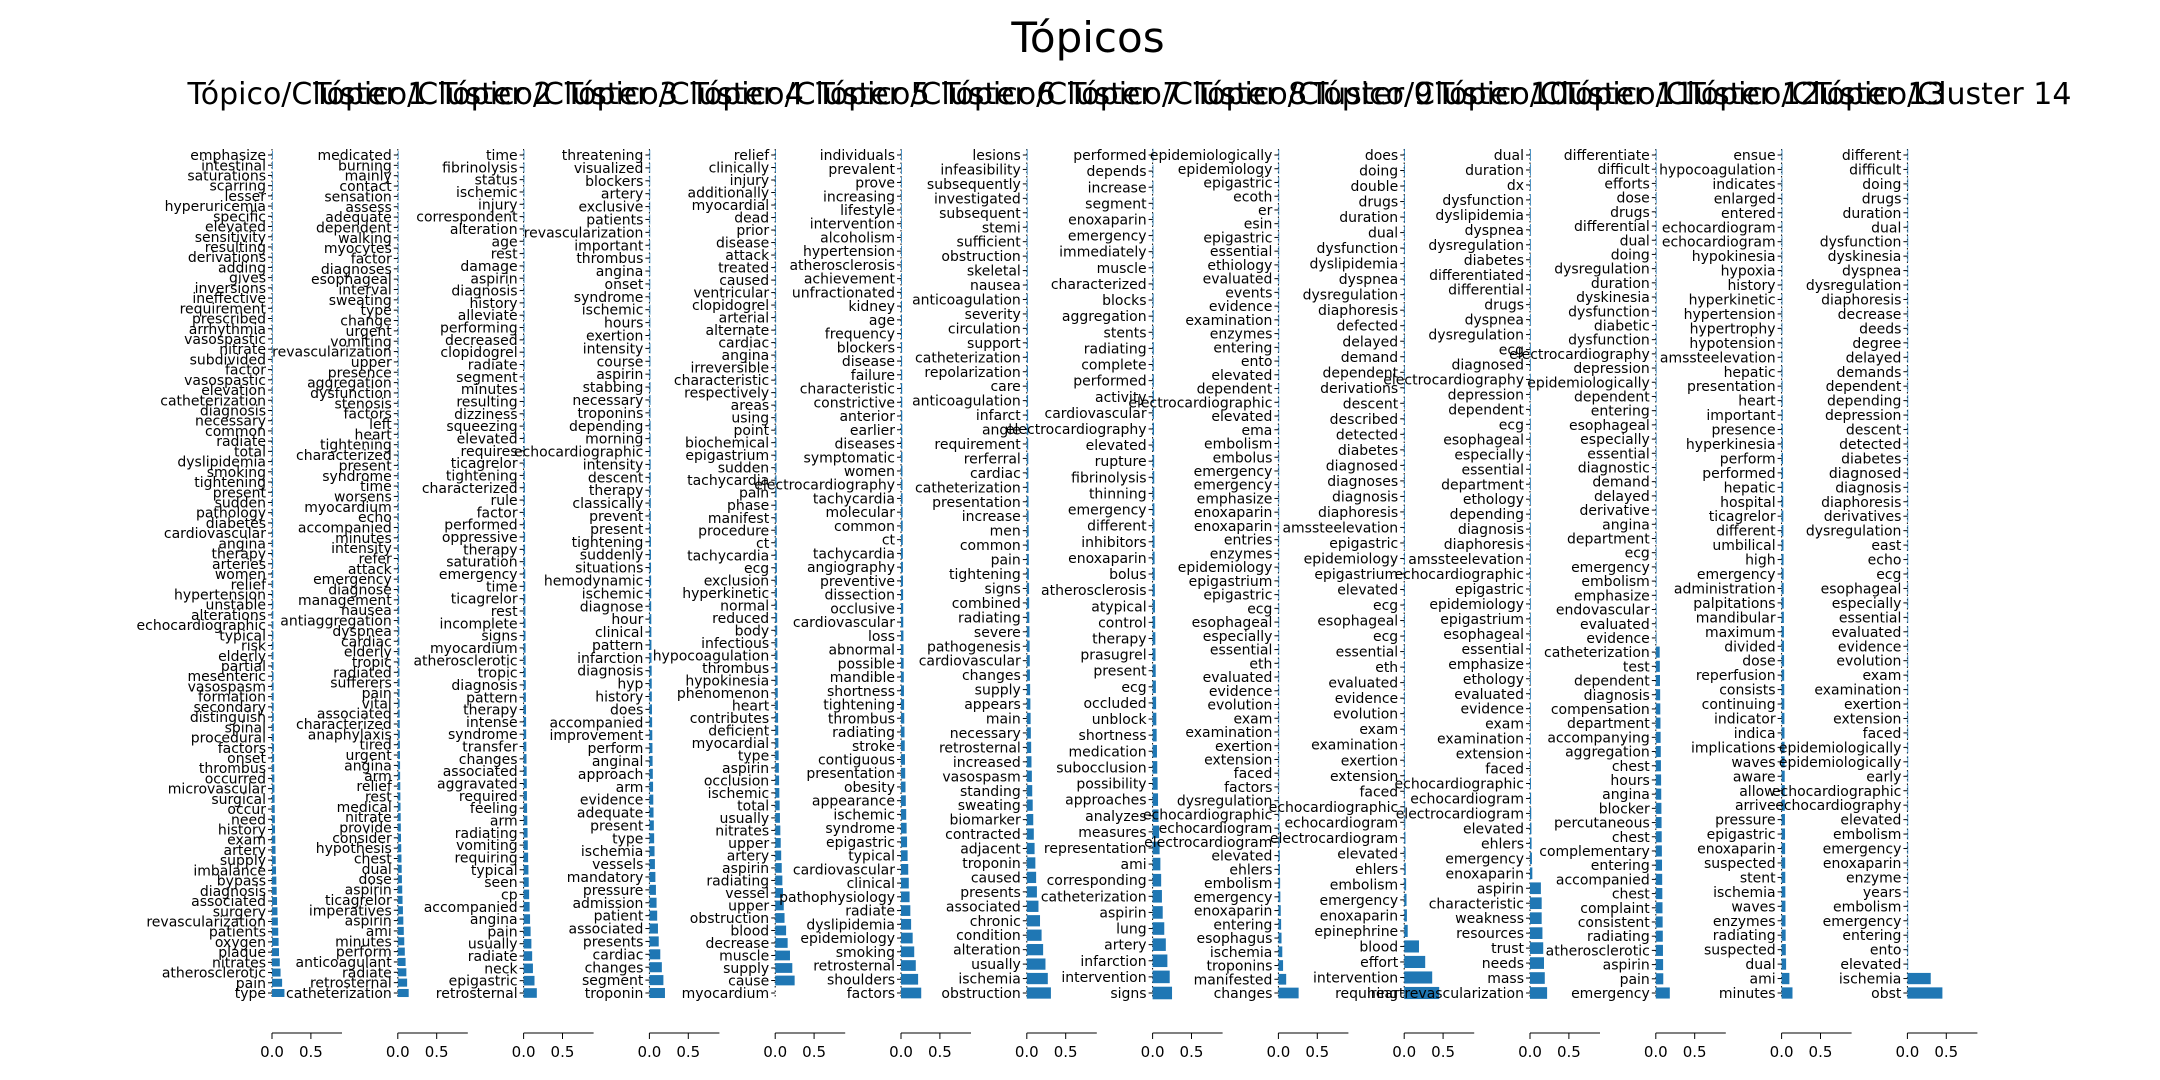 Image resolution: width=2160 pixels, height=1080 pixels. I want to click on category-label: examination, so click(1857, 691).